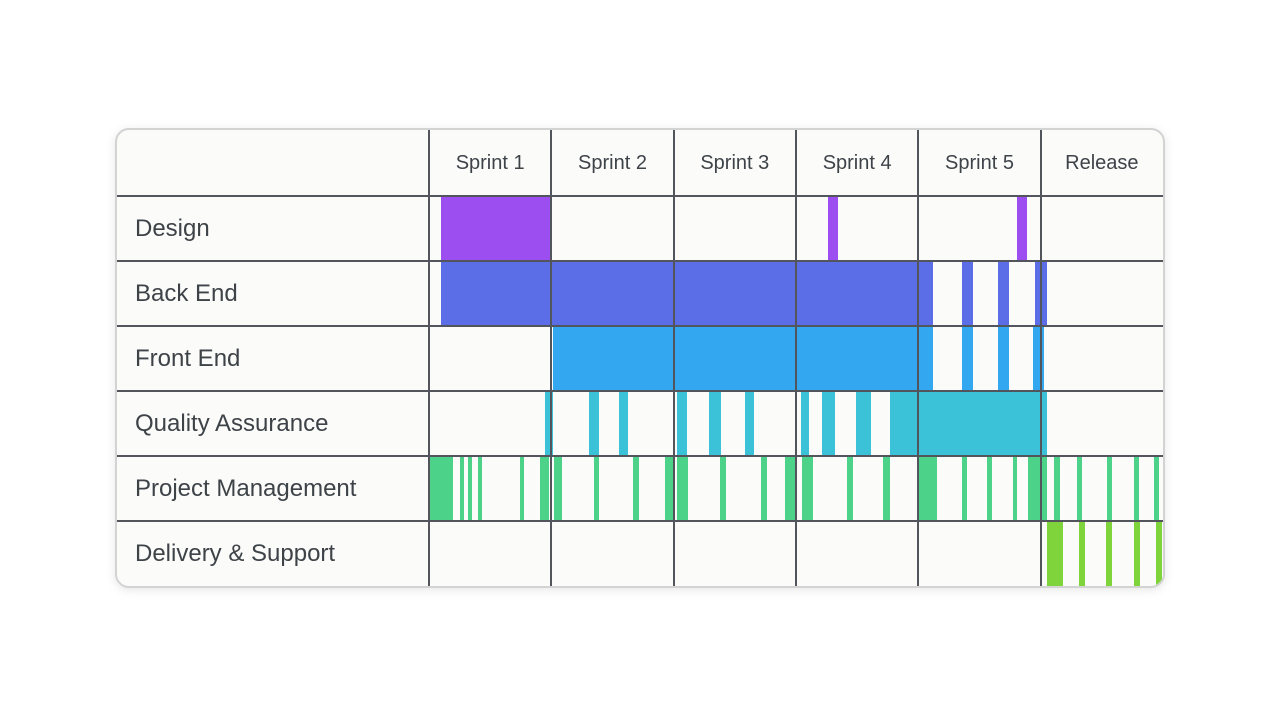 The height and width of the screenshot is (720, 1280). What do you see at coordinates (232, 423) in the screenshot?
I see `row-label-quality-assurance: Quality Assurance` at bounding box center [232, 423].